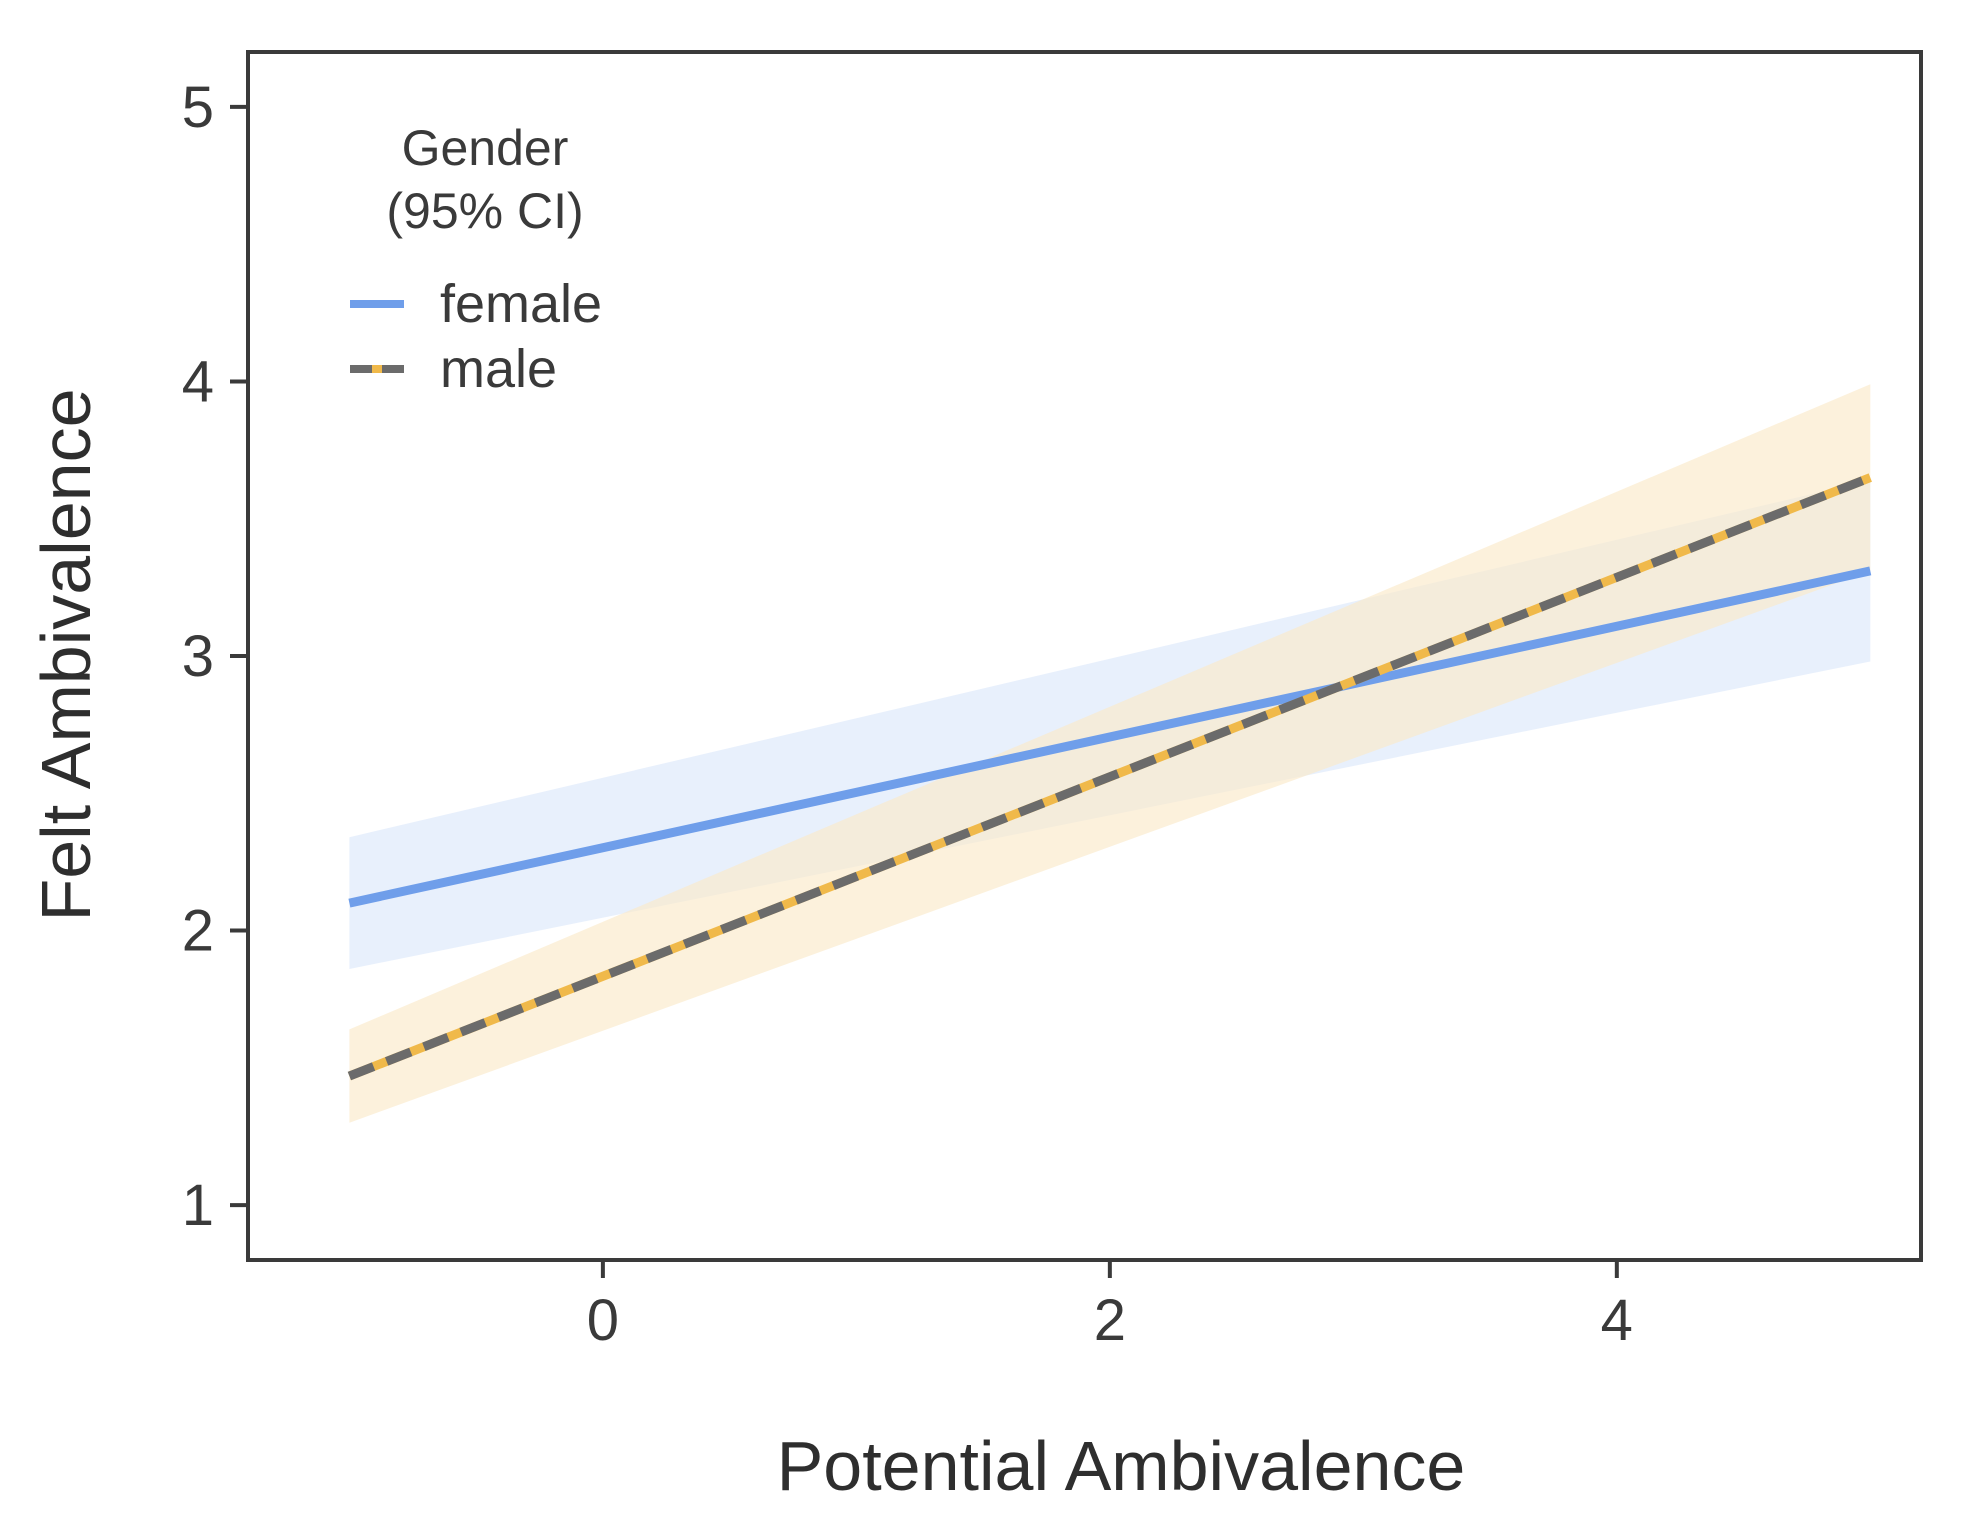 The height and width of the screenshot is (1533, 1963). What do you see at coordinates (66, 654) in the screenshot?
I see `y-axis-title: Felt Ambivalence` at bounding box center [66, 654].